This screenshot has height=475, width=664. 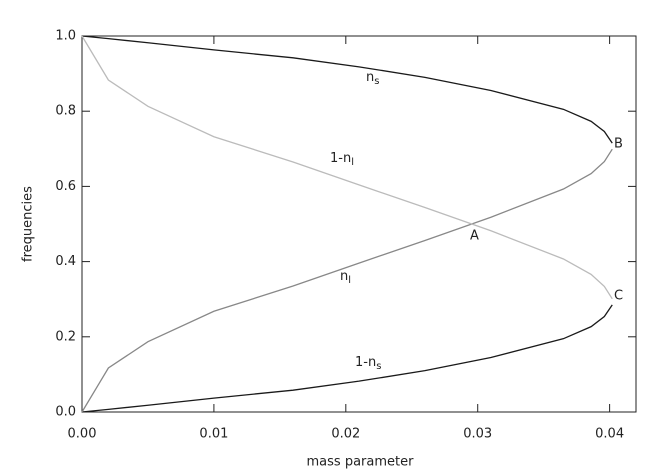 What do you see at coordinates (474, 236) in the screenshot?
I see `point-label: A` at bounding box center [474, 236].